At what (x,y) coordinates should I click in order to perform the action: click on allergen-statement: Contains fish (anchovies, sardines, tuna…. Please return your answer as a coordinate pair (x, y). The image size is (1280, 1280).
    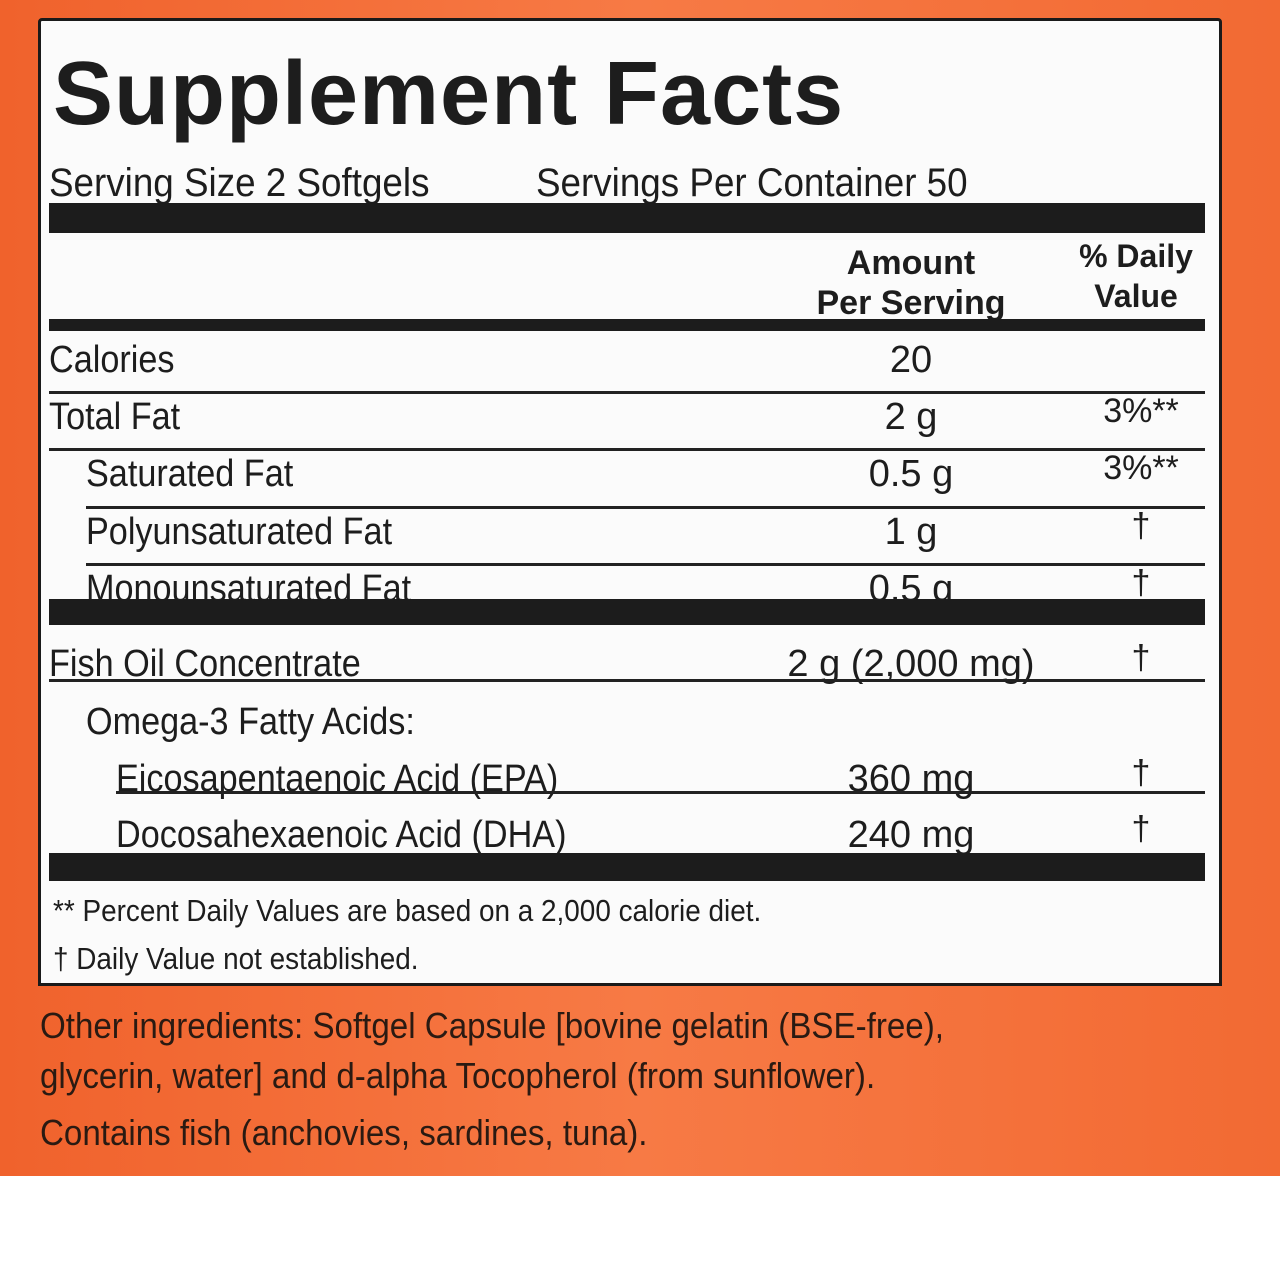
    Looking at the image, I should click on (344, 1132).